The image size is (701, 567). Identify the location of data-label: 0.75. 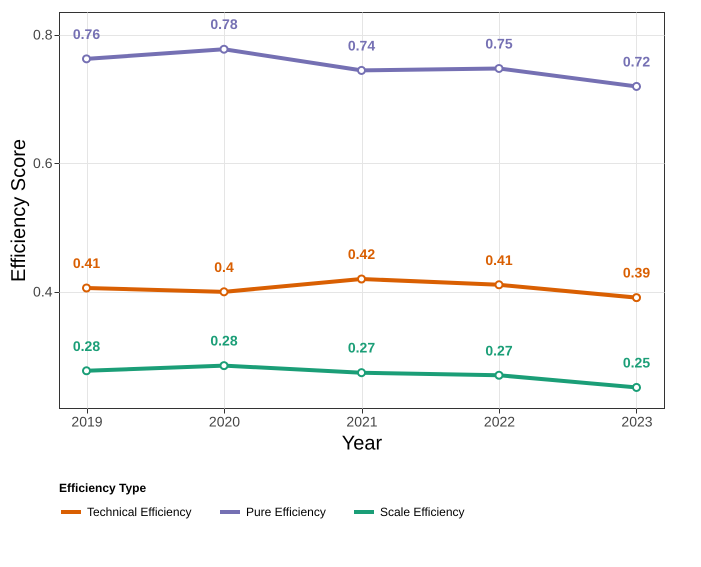
(499, 43).